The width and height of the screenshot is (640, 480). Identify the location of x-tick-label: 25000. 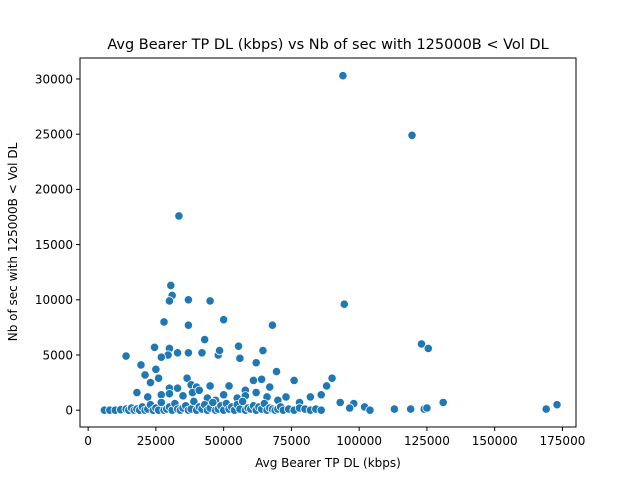
(156, 441).